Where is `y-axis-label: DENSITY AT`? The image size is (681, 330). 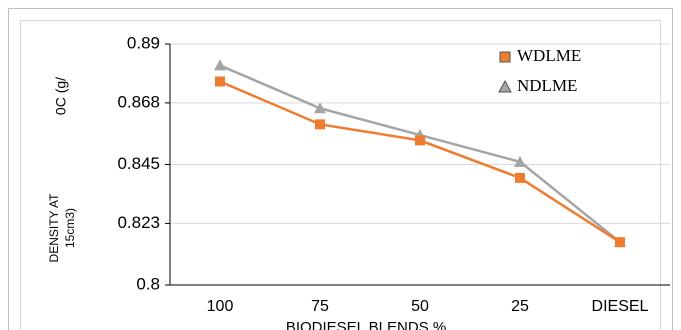
y-axis-label: DENSITY AT is located at coordinates (54, 228).